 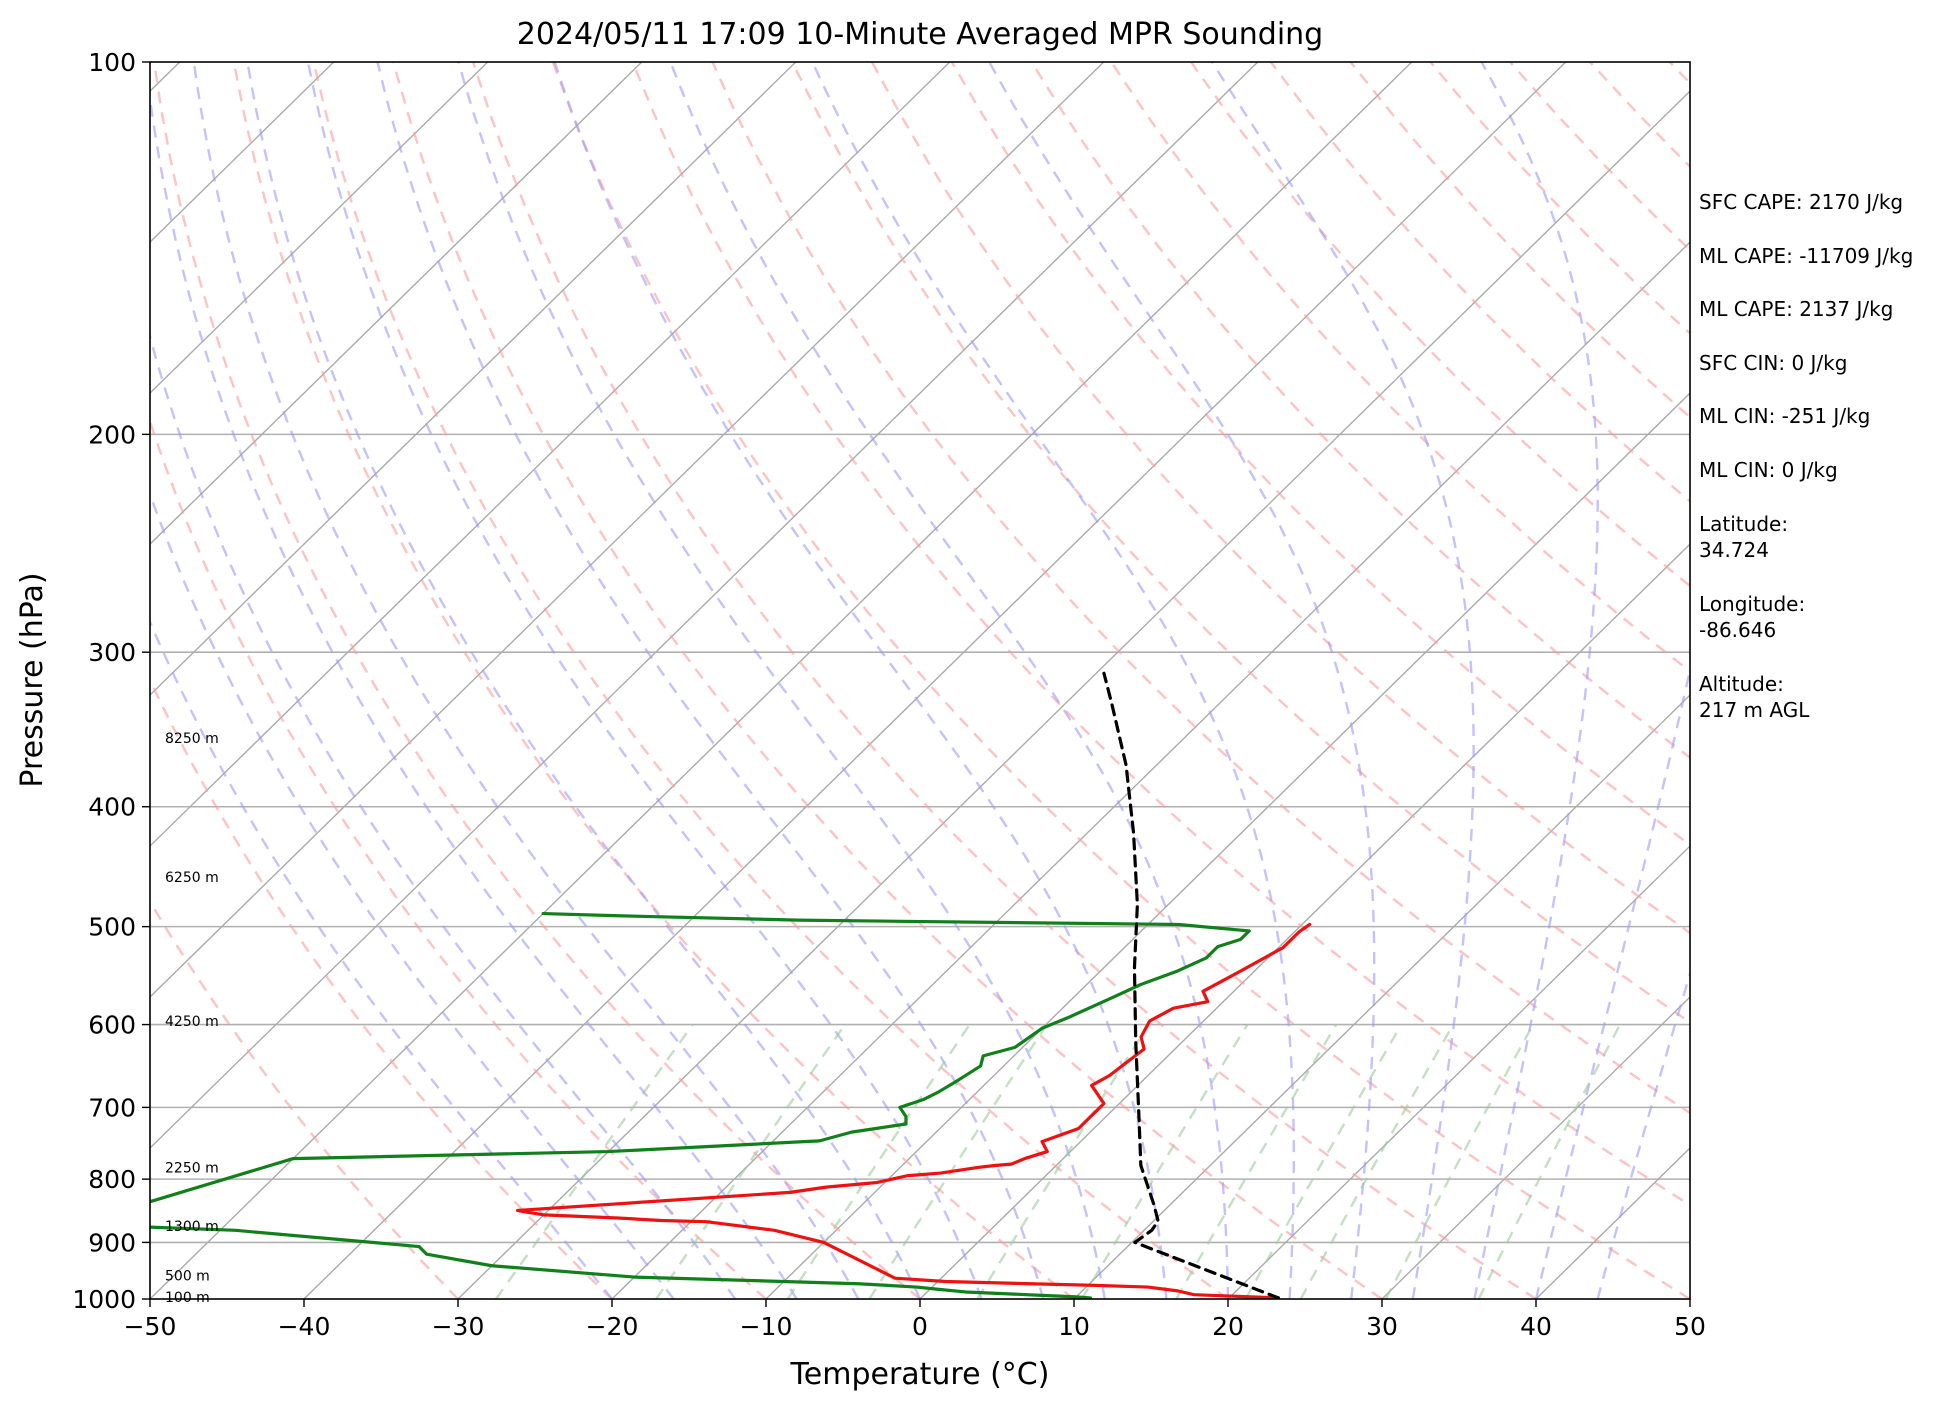 I want to click on y-tick-label: 400, so click(x=112, y=807).